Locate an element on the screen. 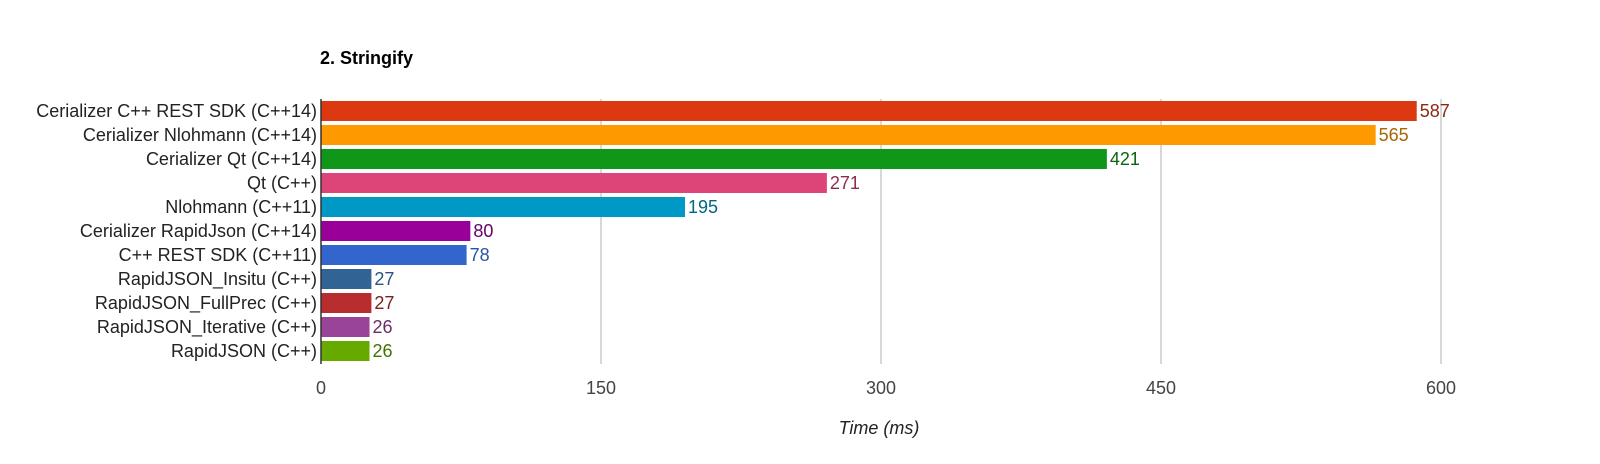 Image resolution: width=1600 pixels, height=464 pixels. x-tick-label: 150 is located at coordinates (601, 388).